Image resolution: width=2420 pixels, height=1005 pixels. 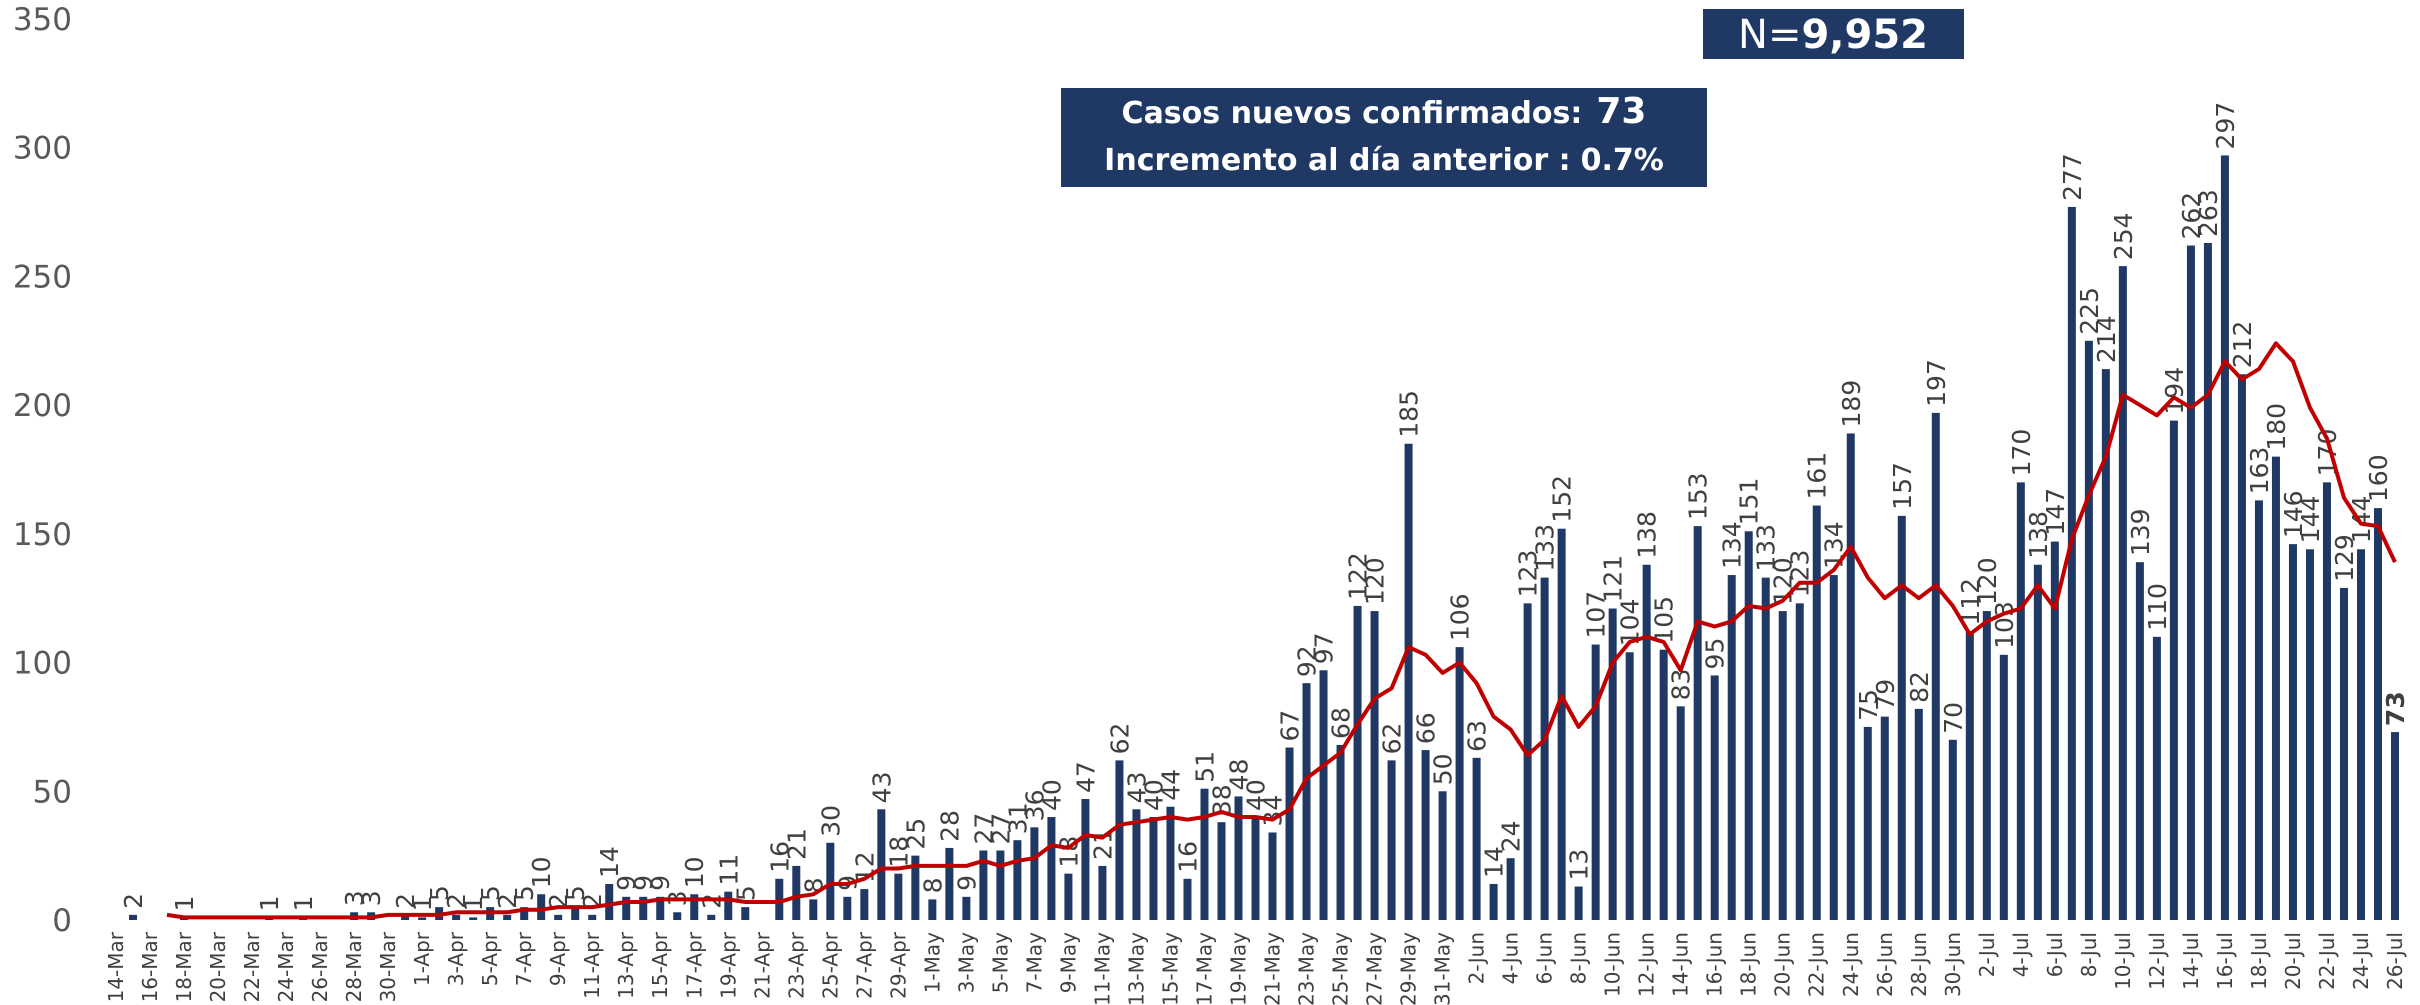 I want to click on y-tick-label: 100, so click(x=42, y=664).